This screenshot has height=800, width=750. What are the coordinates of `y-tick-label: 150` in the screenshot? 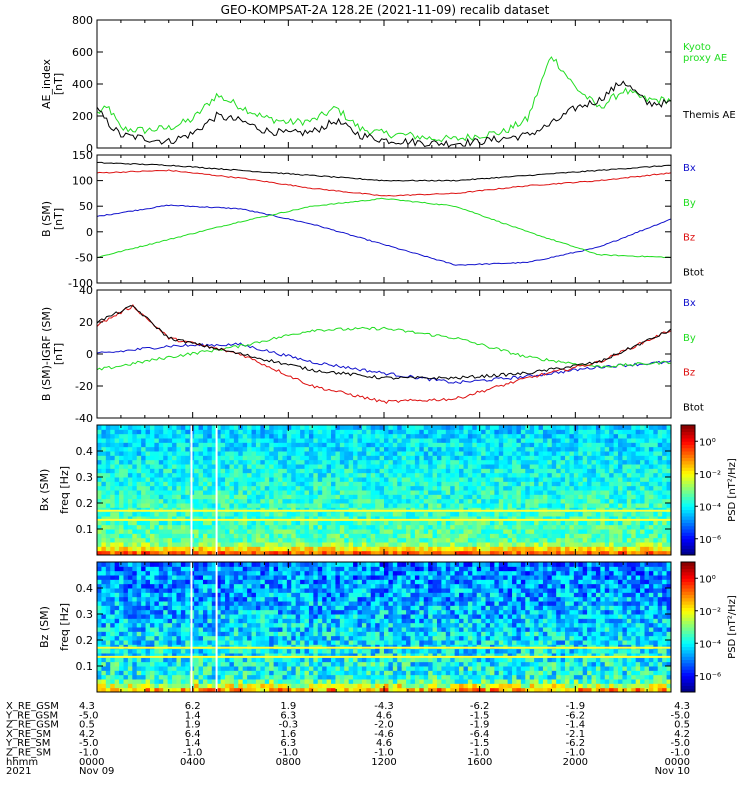 It's located at (82, 155).